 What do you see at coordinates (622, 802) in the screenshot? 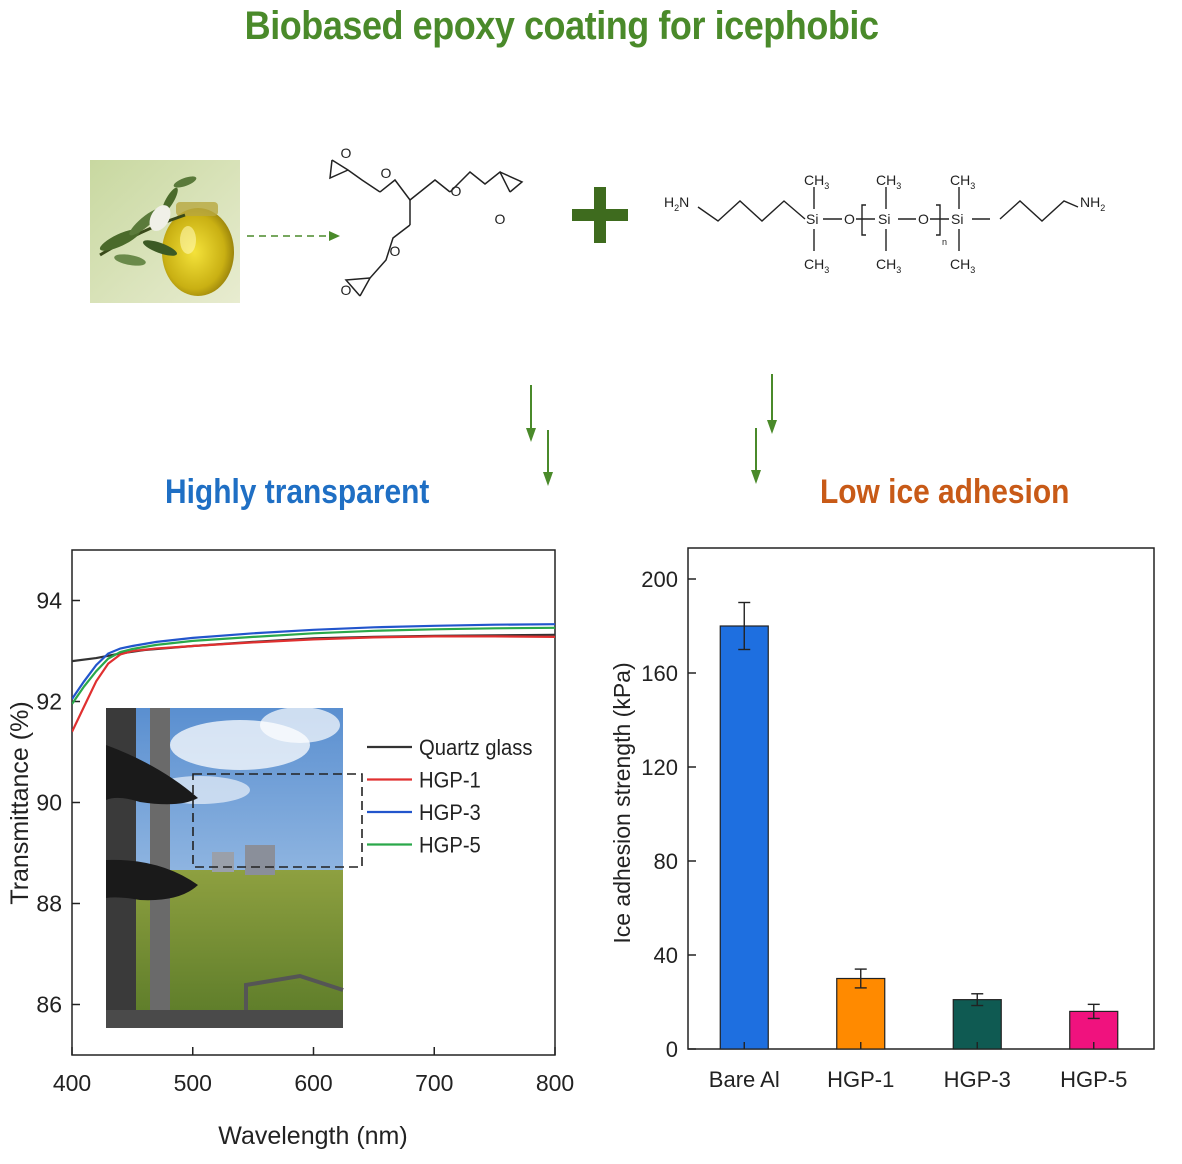
I see `y-axis-label: Ice adhesion strength (kPa)` at bounding box center [622, 802].